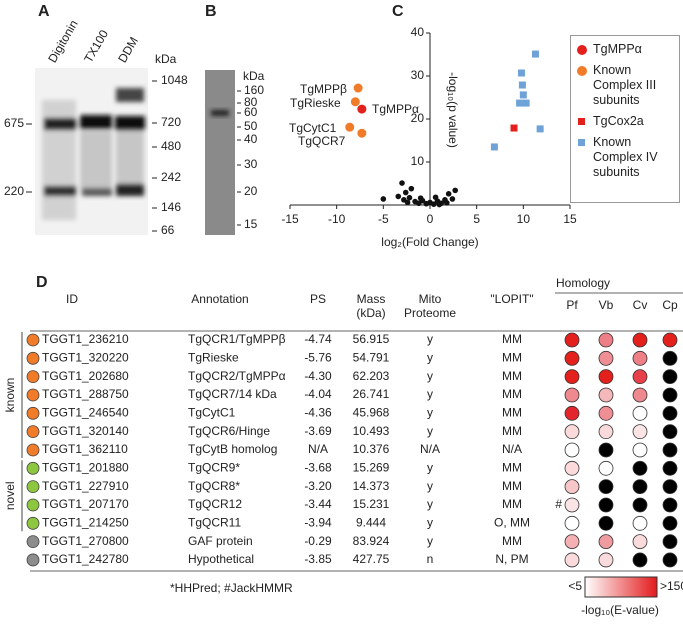 This screenshot has width=683, height=625. Describe the element at coordinates (251, 139) in the screenshot. I see `ladder-label: 40` at that location.